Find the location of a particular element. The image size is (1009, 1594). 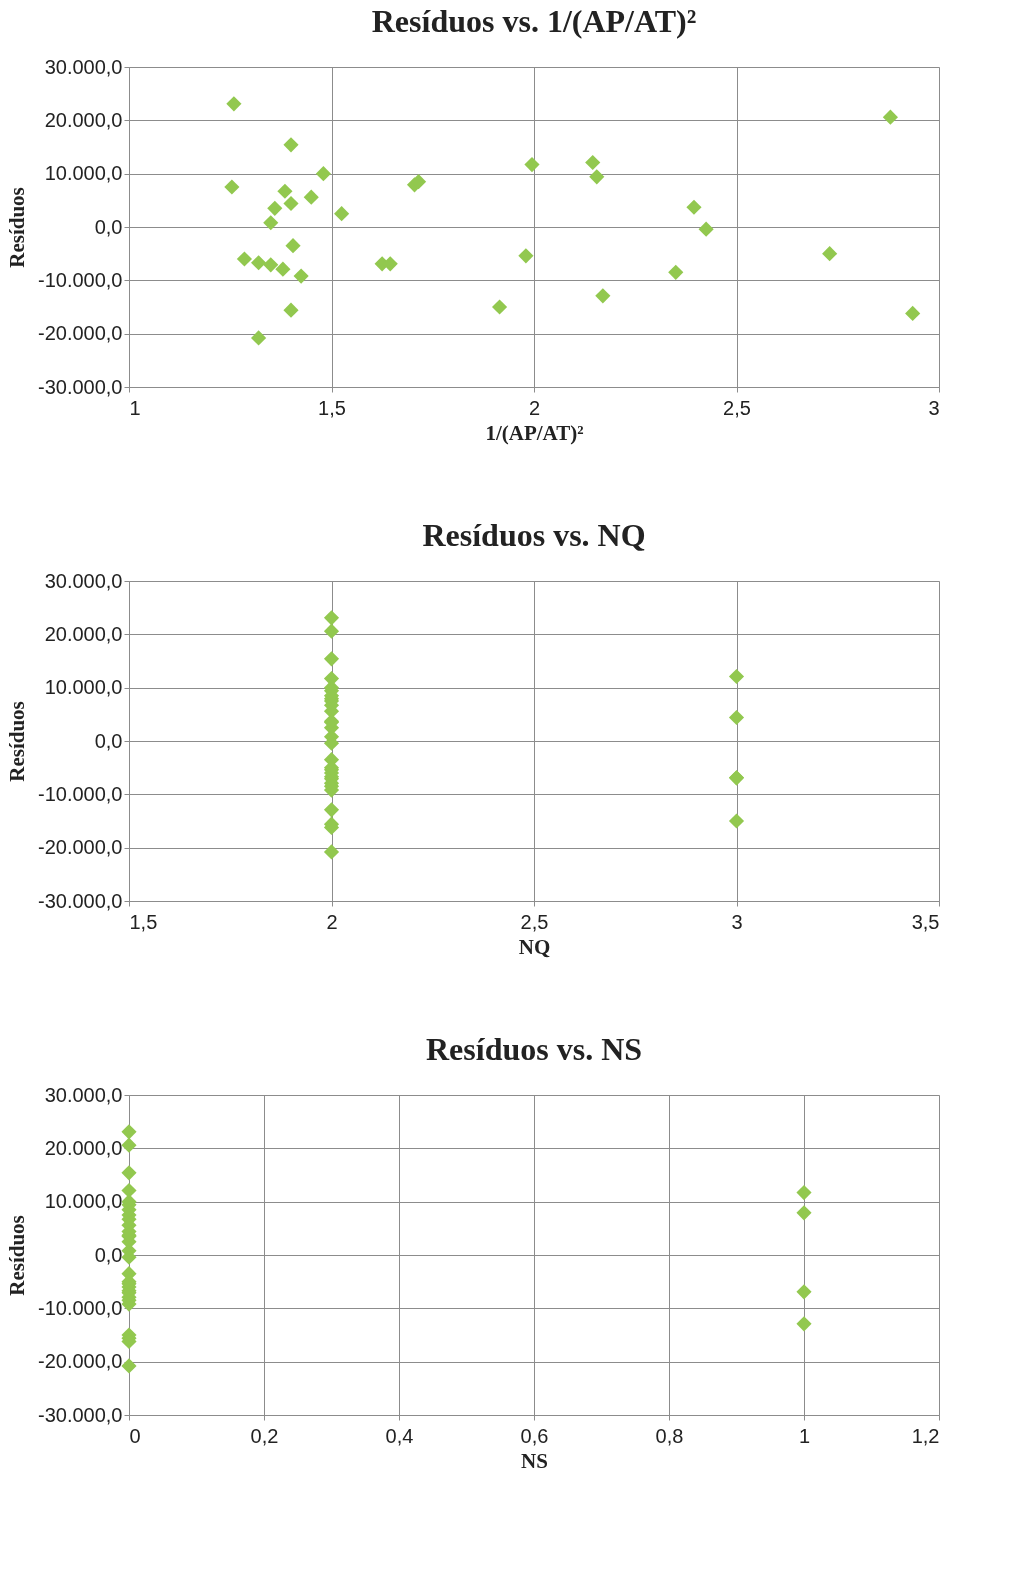

x-tick-label: 0,2 is located at coordinates (264, 1435).